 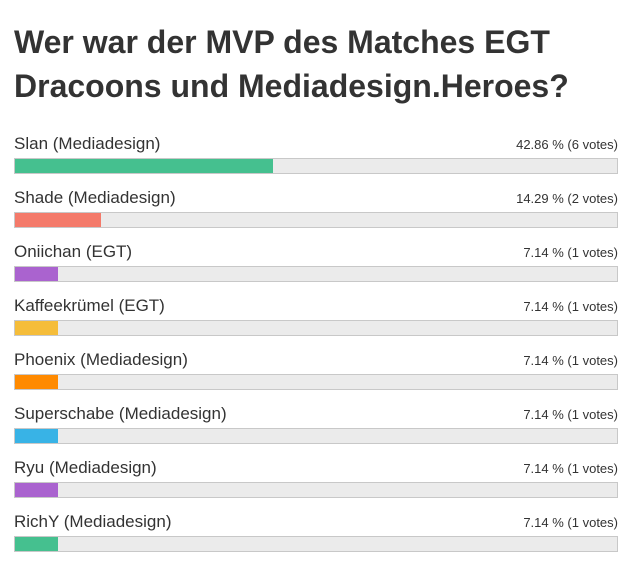 I want to click on poll-answer: Oniichan (EGT) 7.14 % (1 votes), so click(x=316, y=267).